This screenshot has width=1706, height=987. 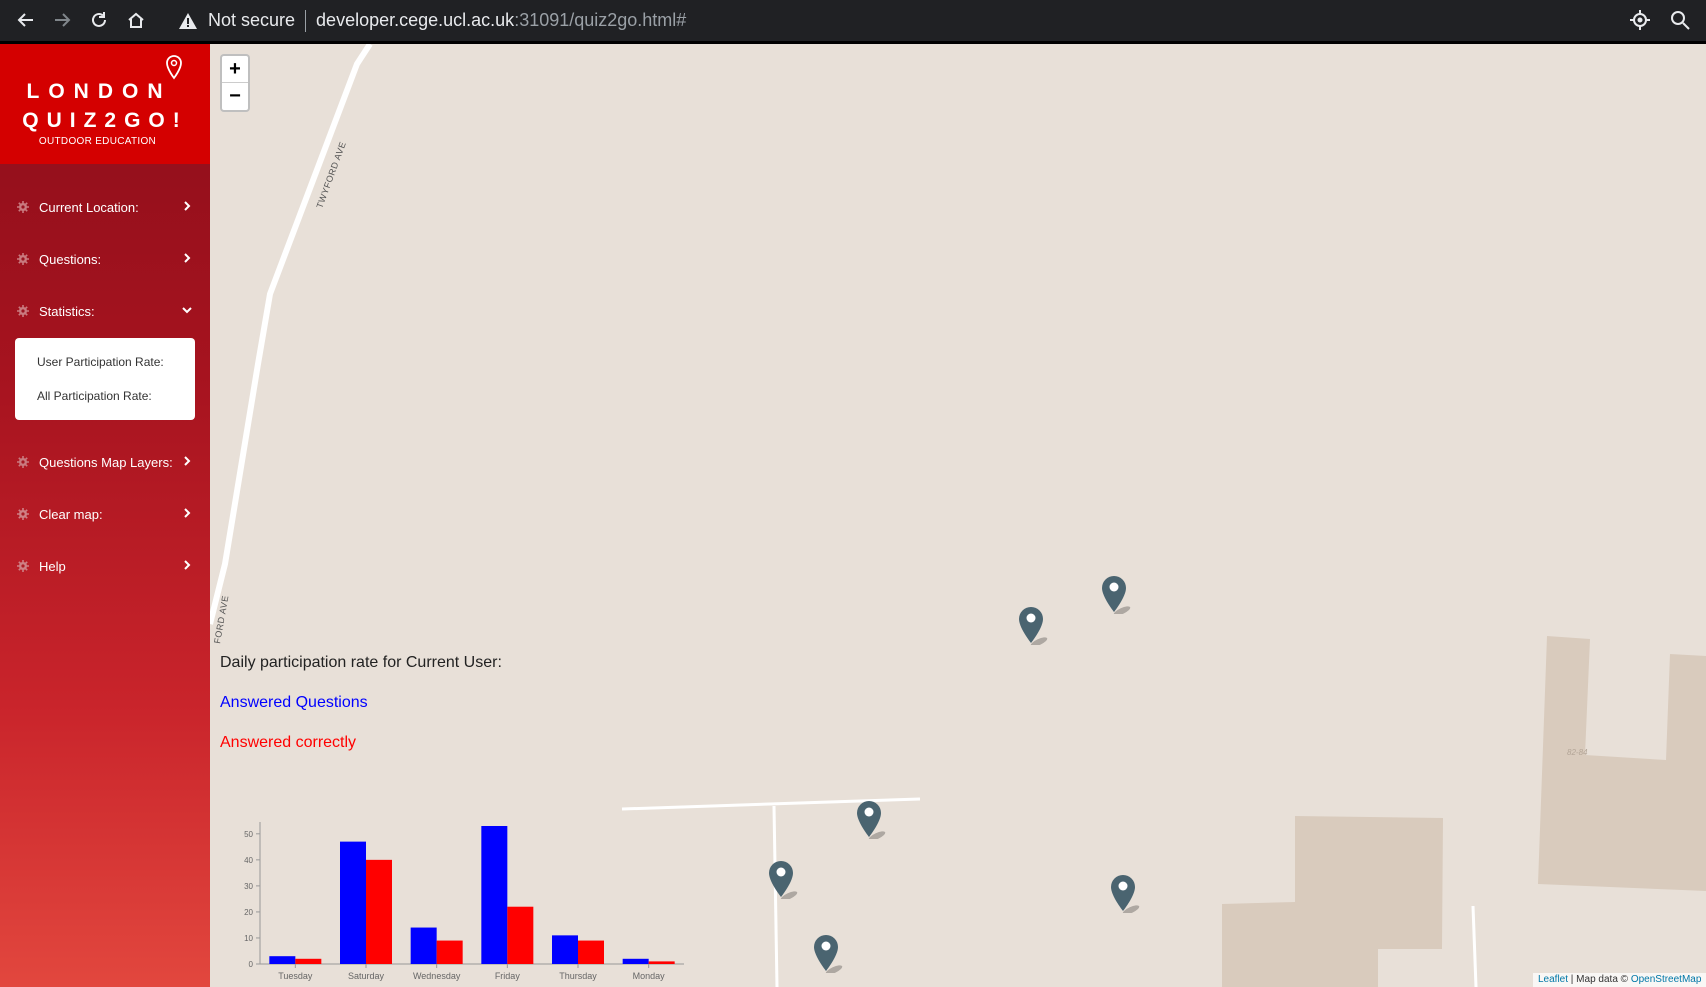 What do you see at coordinates (248, 886) in the screenshot?
I see `y-tick-label: 30` at bounding box center [248, 886].